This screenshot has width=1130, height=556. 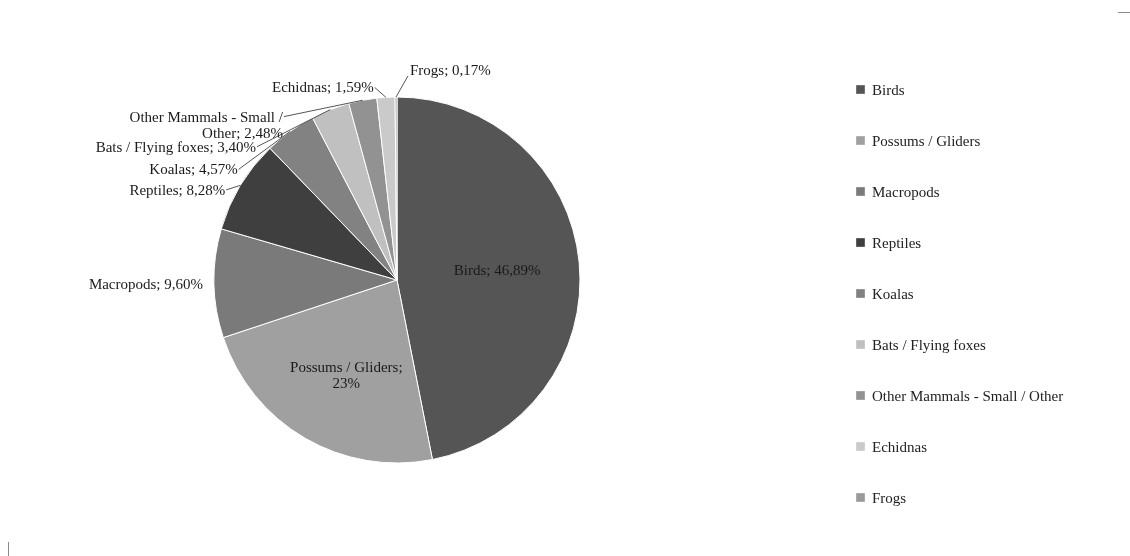 What do you see at coordinates (176, 146) in the screenshot?
I see `data-label: Bats / Flying foxes; 3,40%` at bounding box center [176, 146].